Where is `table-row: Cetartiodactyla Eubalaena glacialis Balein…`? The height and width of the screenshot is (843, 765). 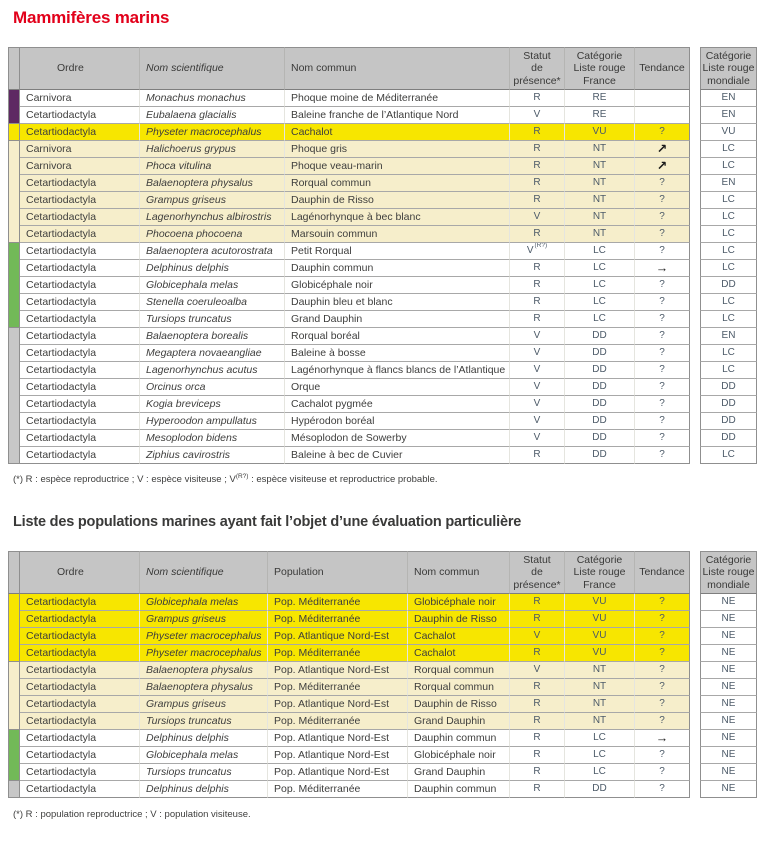
table-row: Cetartiodactyla Eubalaena glacialis Balein… is located at coordinates (382, 115).